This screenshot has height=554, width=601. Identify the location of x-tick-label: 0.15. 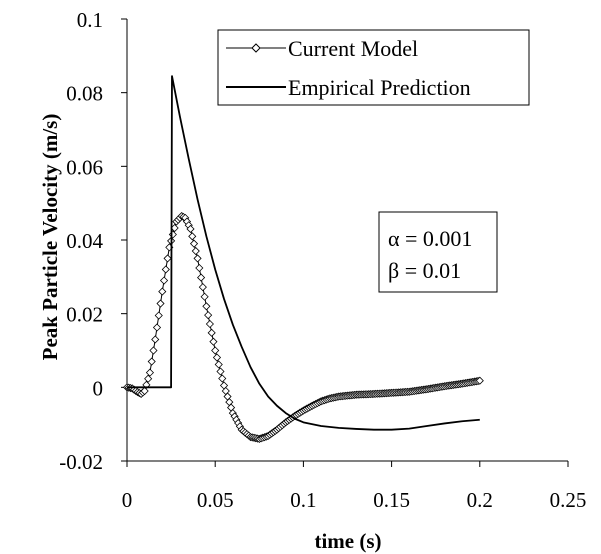
(391, 500).